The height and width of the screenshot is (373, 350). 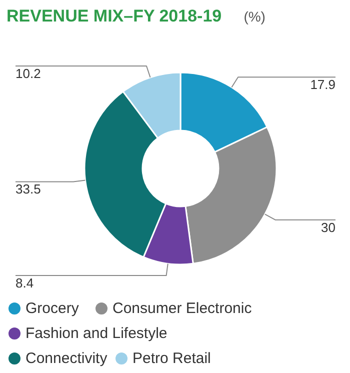 What do you see at coordinates (182, 308) in the screenshot?
I see `legend-label: Consumer Electronic` at bounding box center [182, 308].